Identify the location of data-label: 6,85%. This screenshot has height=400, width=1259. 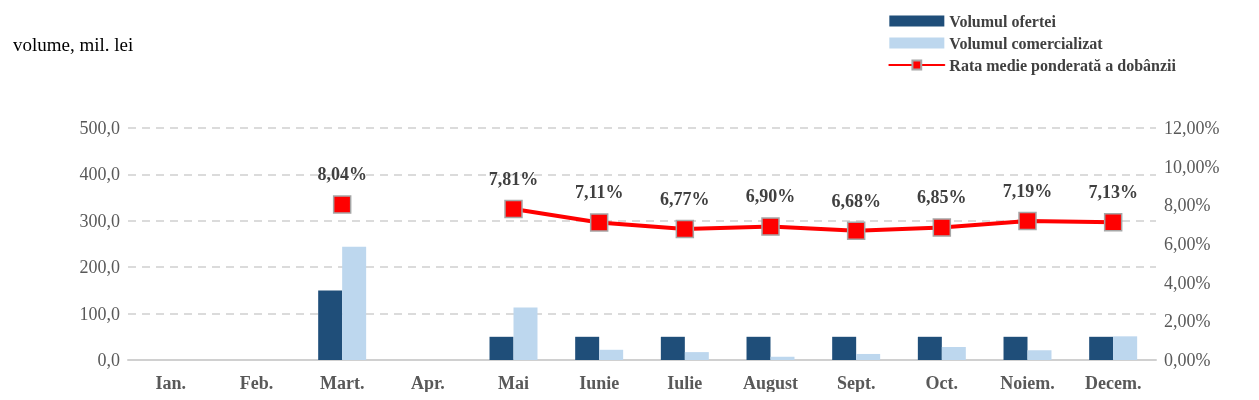
(942, 197).